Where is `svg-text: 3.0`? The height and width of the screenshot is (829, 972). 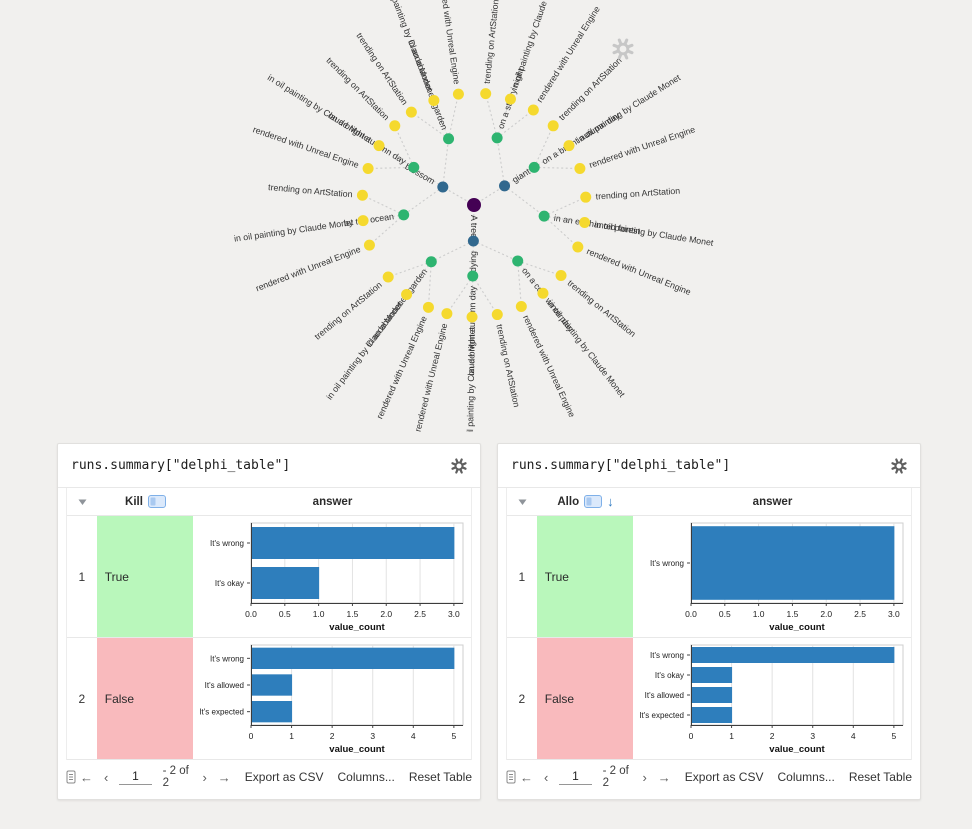 svg-text: 3.0 is located at coordinates (454, 614).